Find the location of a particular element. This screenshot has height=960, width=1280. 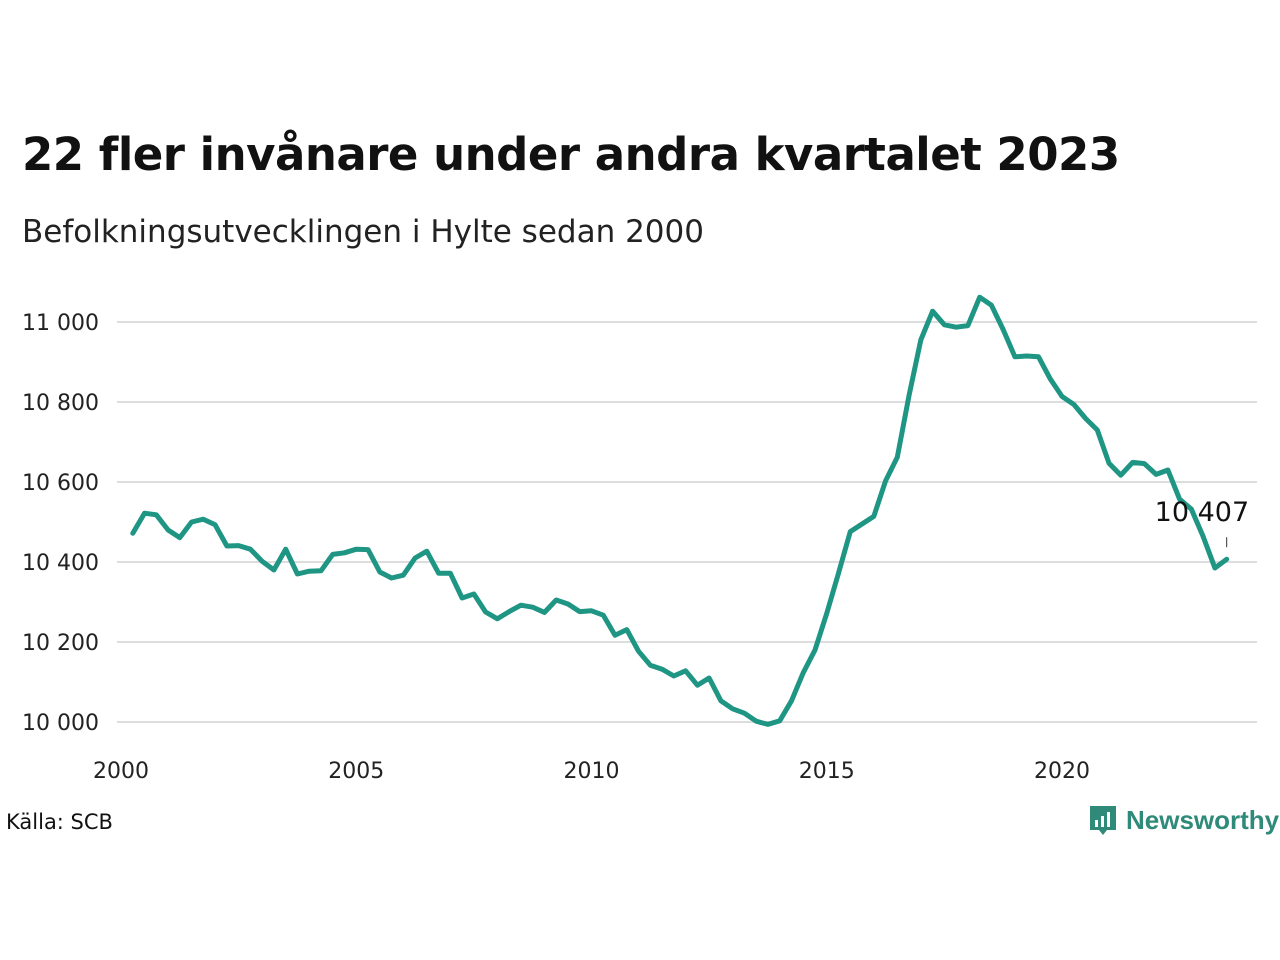

x-axis-ticks: 2000 2005 2010 2015 2020 is located at coordinates (591, 771).